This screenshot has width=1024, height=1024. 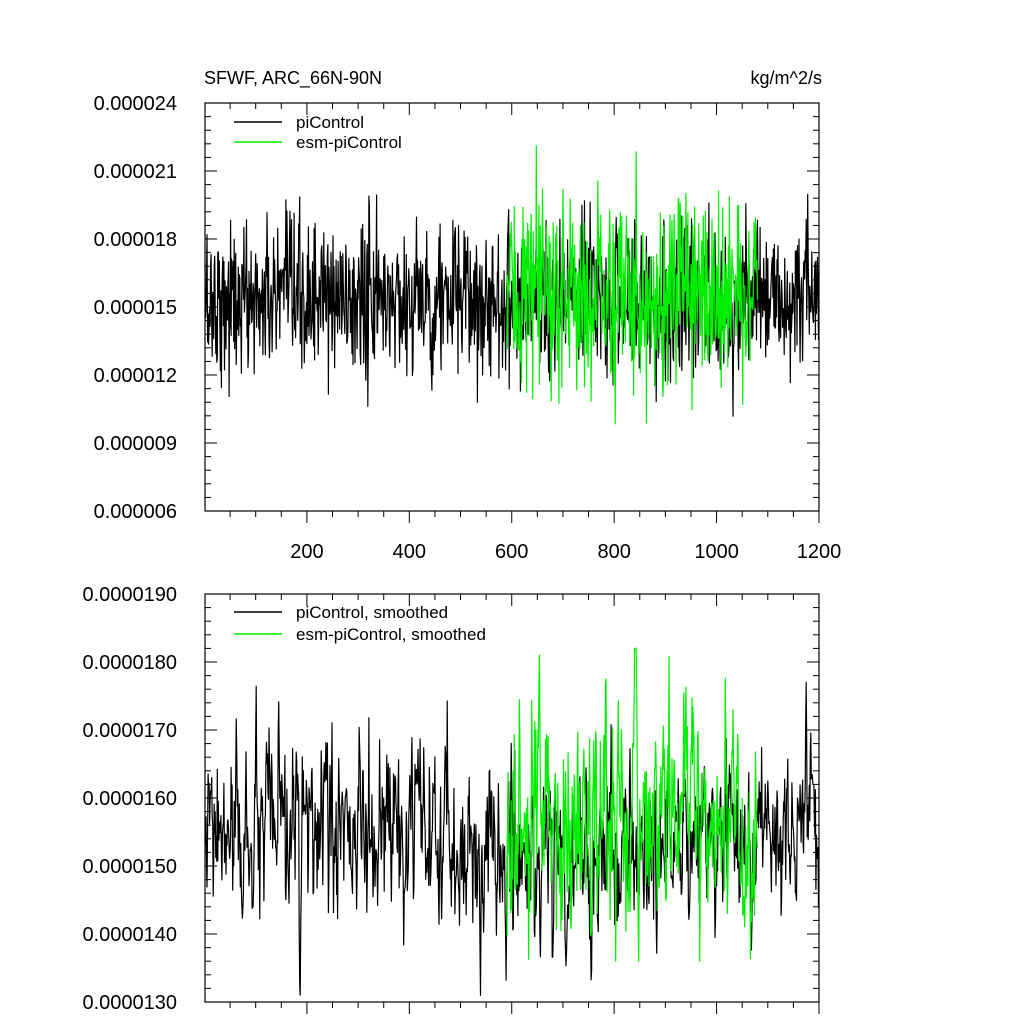 What do you see at coordinates (786, 78) in the screenshot?
I see `top-panel-units: kg/m^2/s` at bounding box center [786, 78].